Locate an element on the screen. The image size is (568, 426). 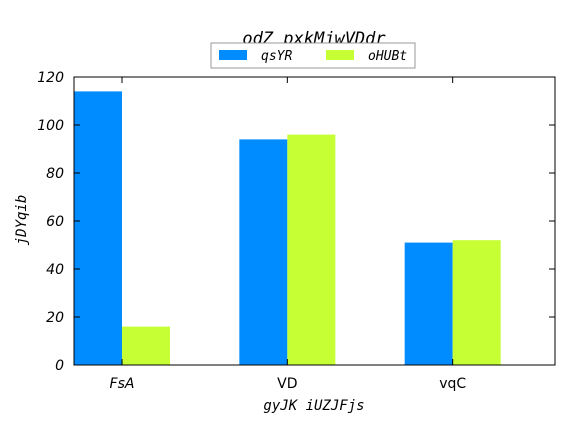
y-tick-label: 80 is located at coordinates (55, 174).